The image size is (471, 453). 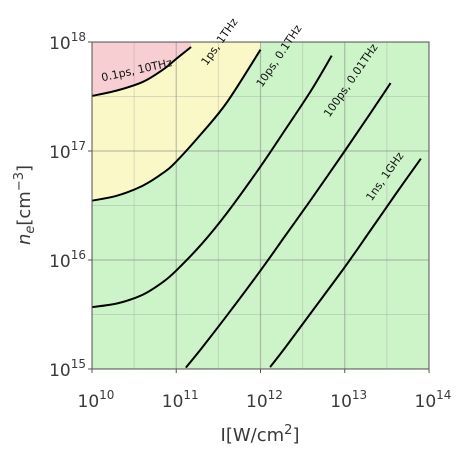 I want to click on y-tick-label: 1017, so click(x=67, y=151).